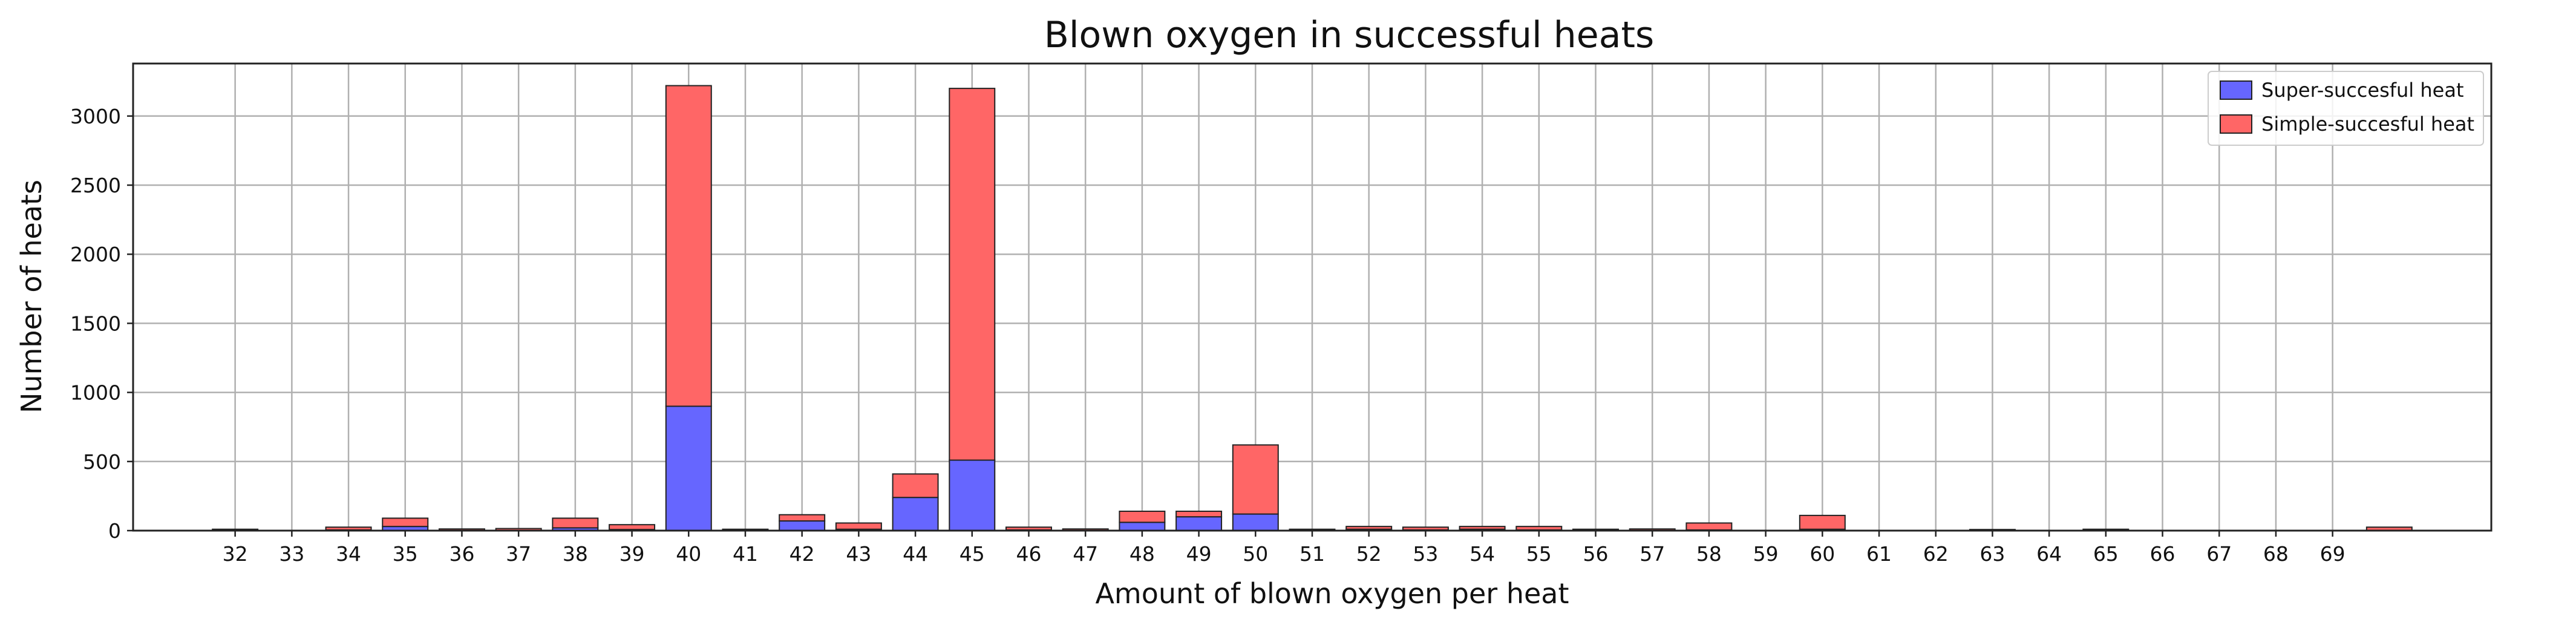 The image size is (2576, 625). I want to click on x-tick-label: 49, so click(1199, 554).